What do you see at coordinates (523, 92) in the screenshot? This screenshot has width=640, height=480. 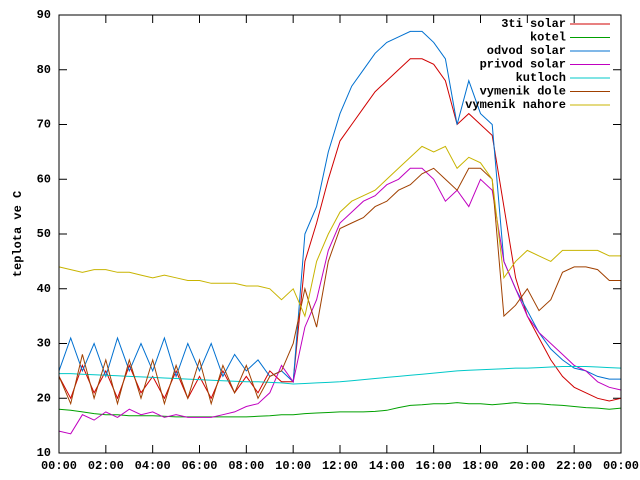 I see `legend-label: vymenik dole` at bounding box center [523, 92].